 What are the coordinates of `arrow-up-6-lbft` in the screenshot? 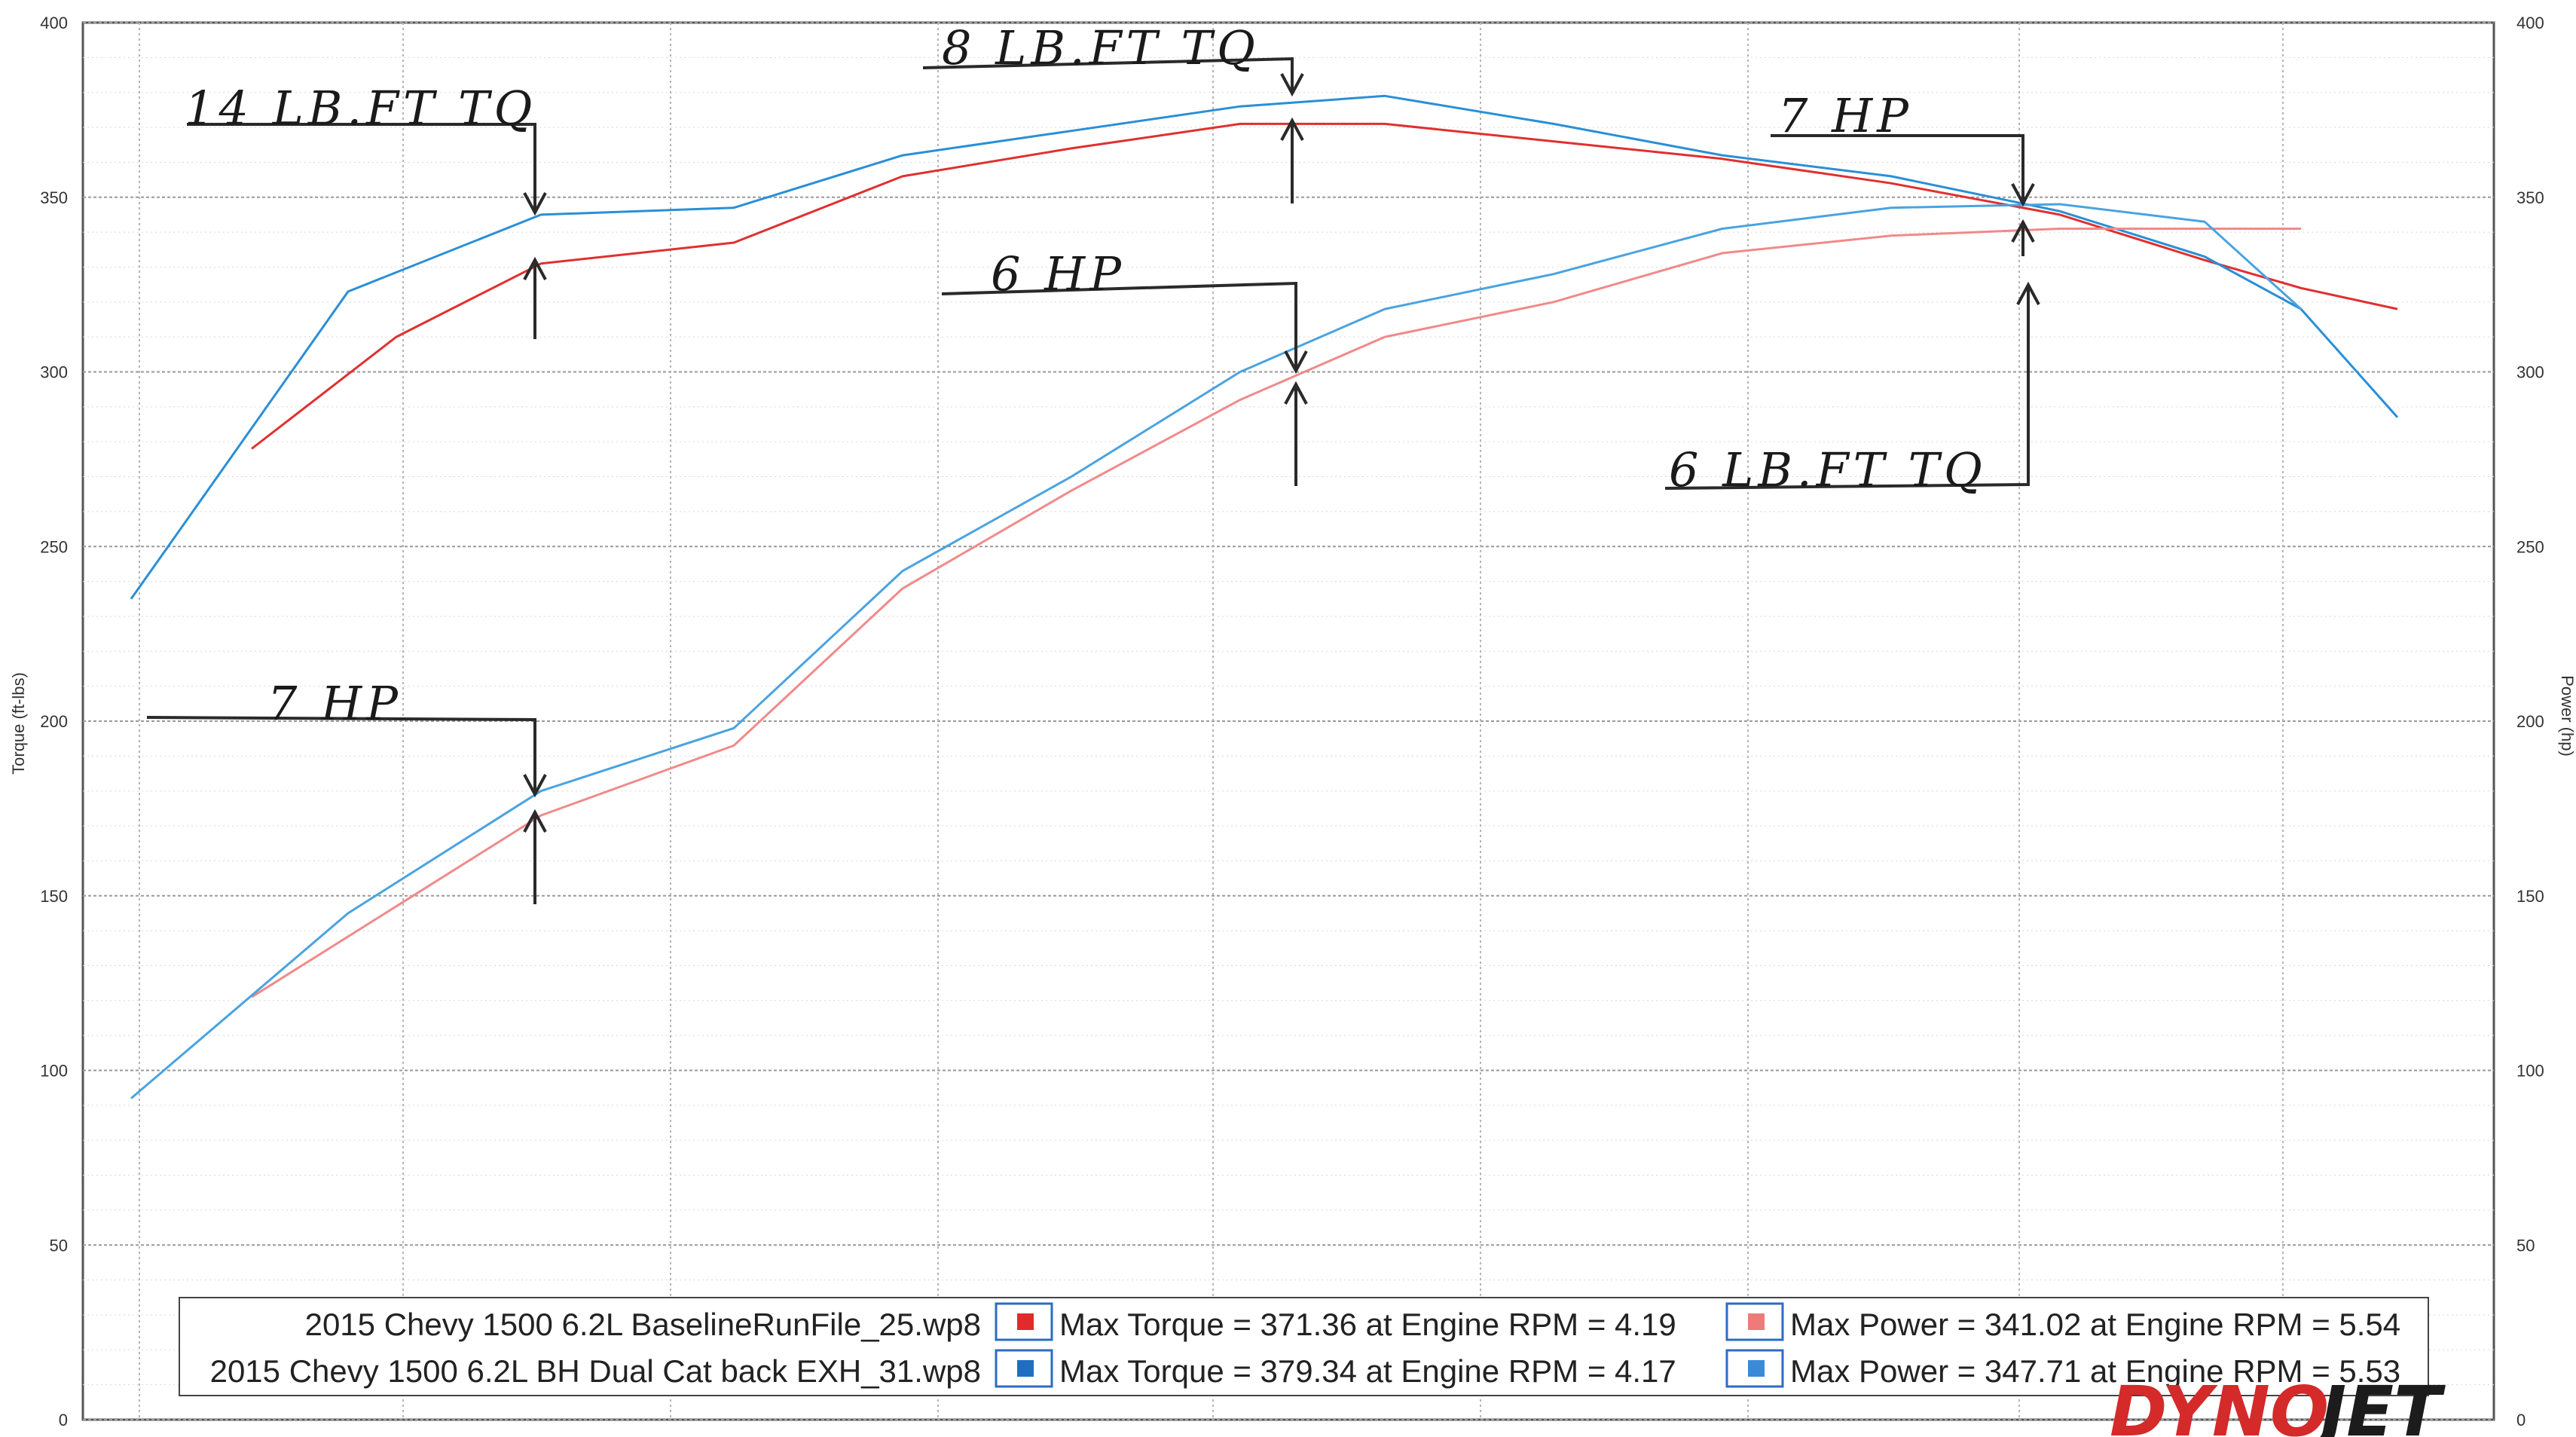 It's located at (2028, 293).